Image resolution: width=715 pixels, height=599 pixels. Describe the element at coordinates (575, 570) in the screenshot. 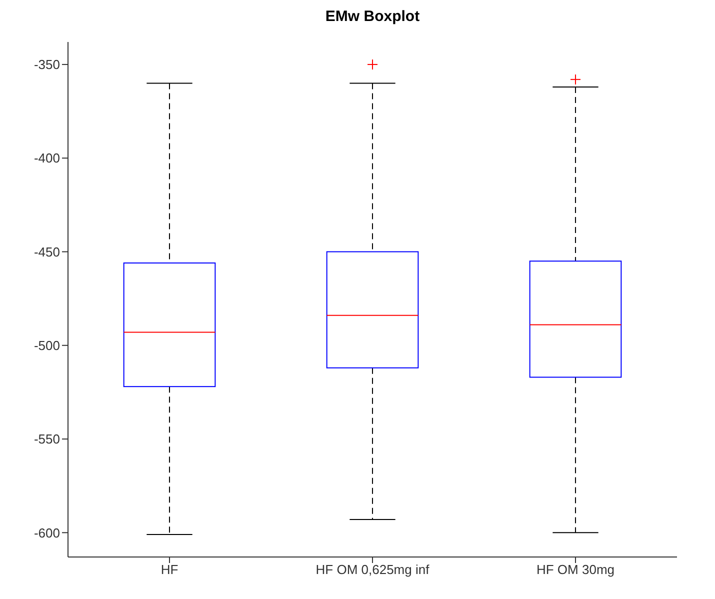

I see `x-tick-label: HF OM 30mg` at that location.